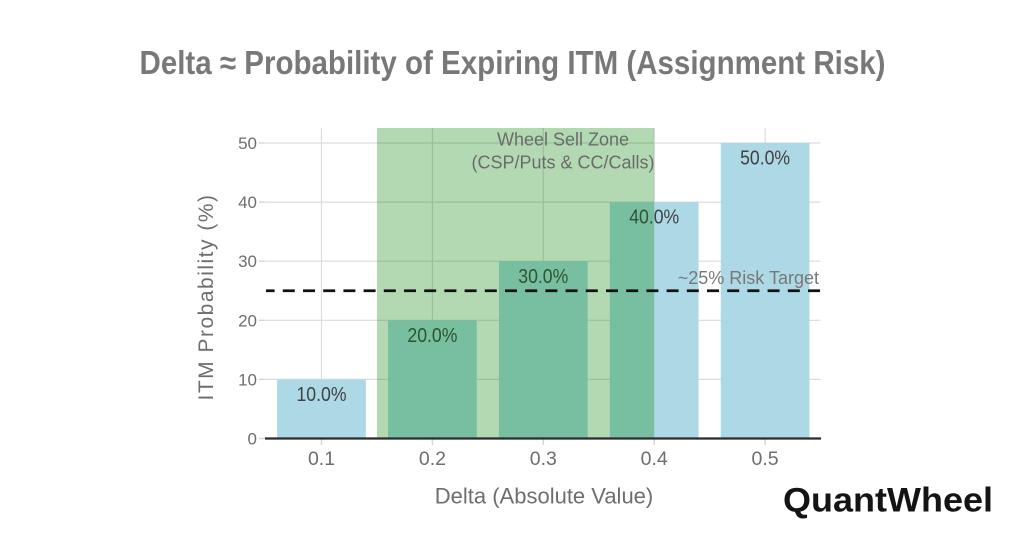 The height and width of the screenshot is (538, 1024). I want to click on svg-text: 40.0%, so click(654, 218).